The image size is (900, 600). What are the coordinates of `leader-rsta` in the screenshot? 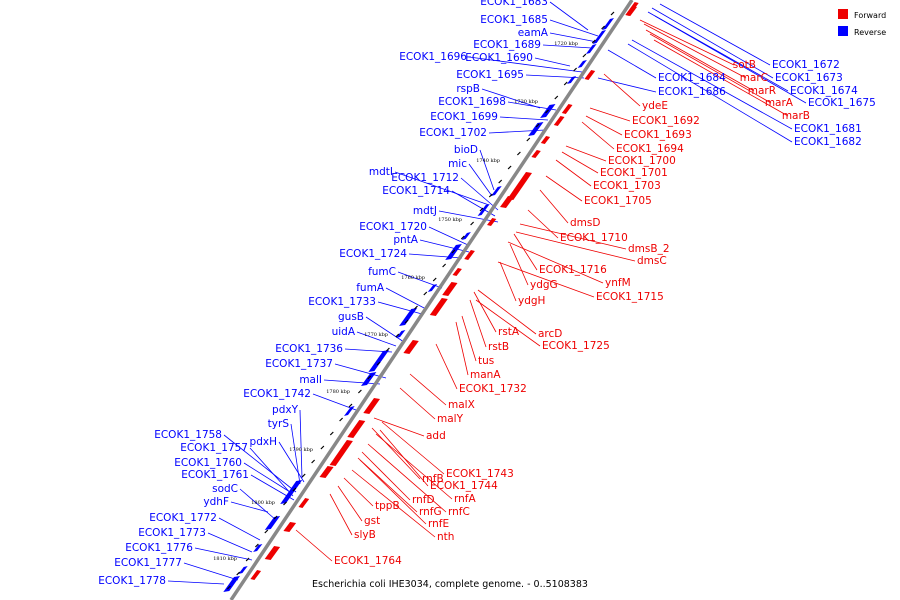 It's located at (485, 312).